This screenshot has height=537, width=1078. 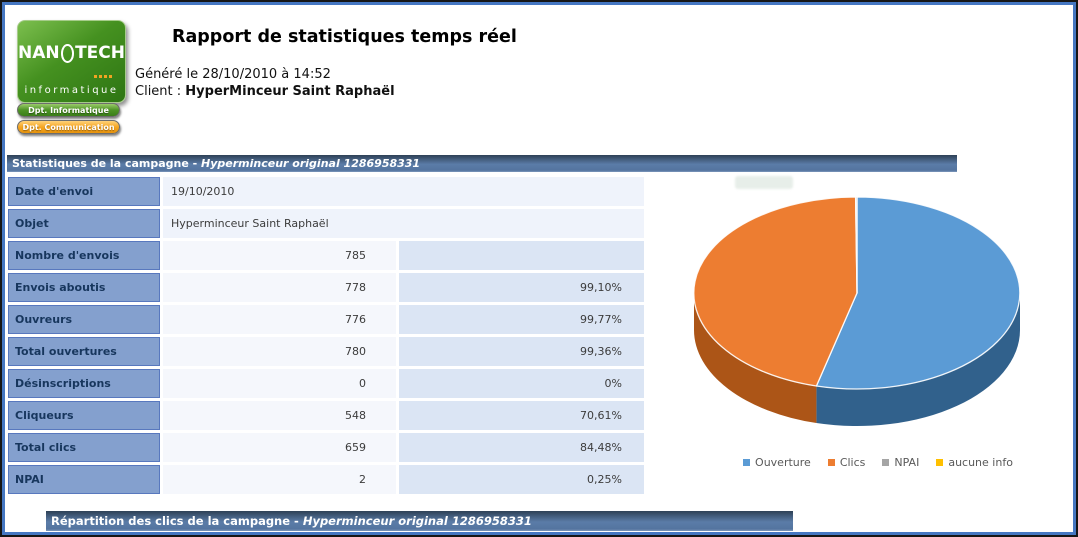 I want to click on page-title: Rapport de statistiques temps réel, so click(x=344, y=37).